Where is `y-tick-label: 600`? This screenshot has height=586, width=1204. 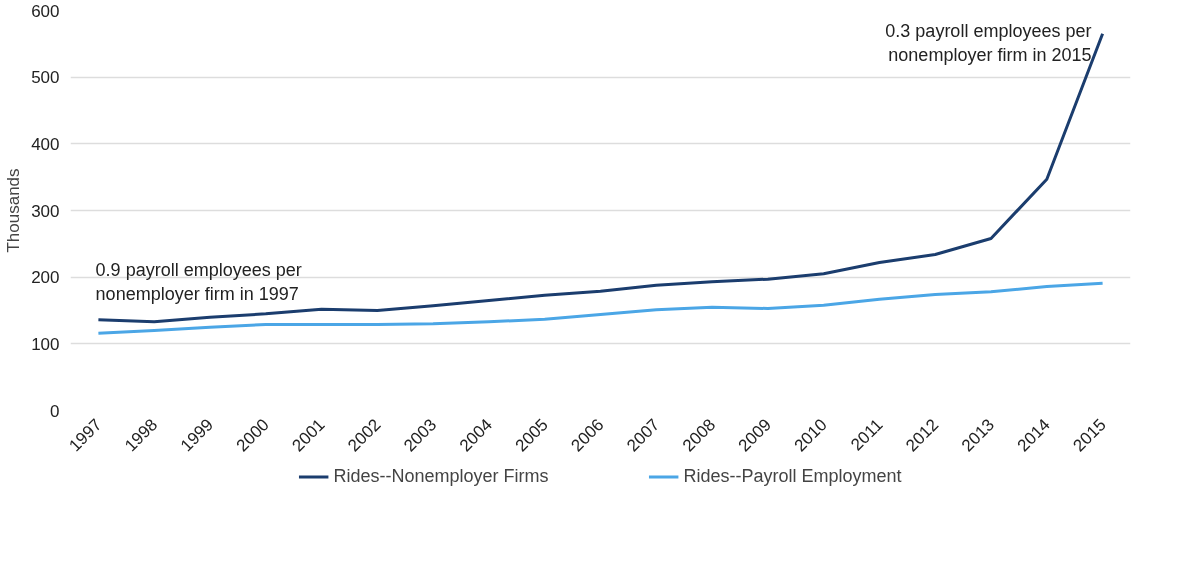 y-tick-label: 600 is located at coordinates (45, 11).